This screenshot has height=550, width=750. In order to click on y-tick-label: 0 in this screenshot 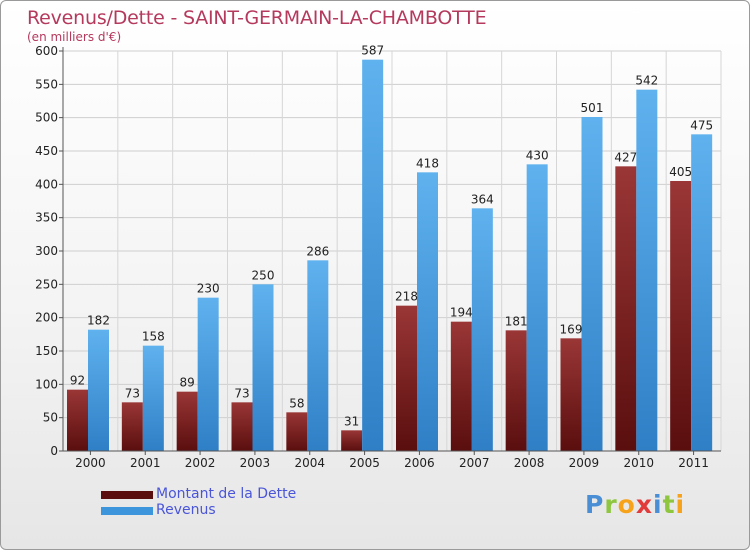, I will do `click(54, 451)`.